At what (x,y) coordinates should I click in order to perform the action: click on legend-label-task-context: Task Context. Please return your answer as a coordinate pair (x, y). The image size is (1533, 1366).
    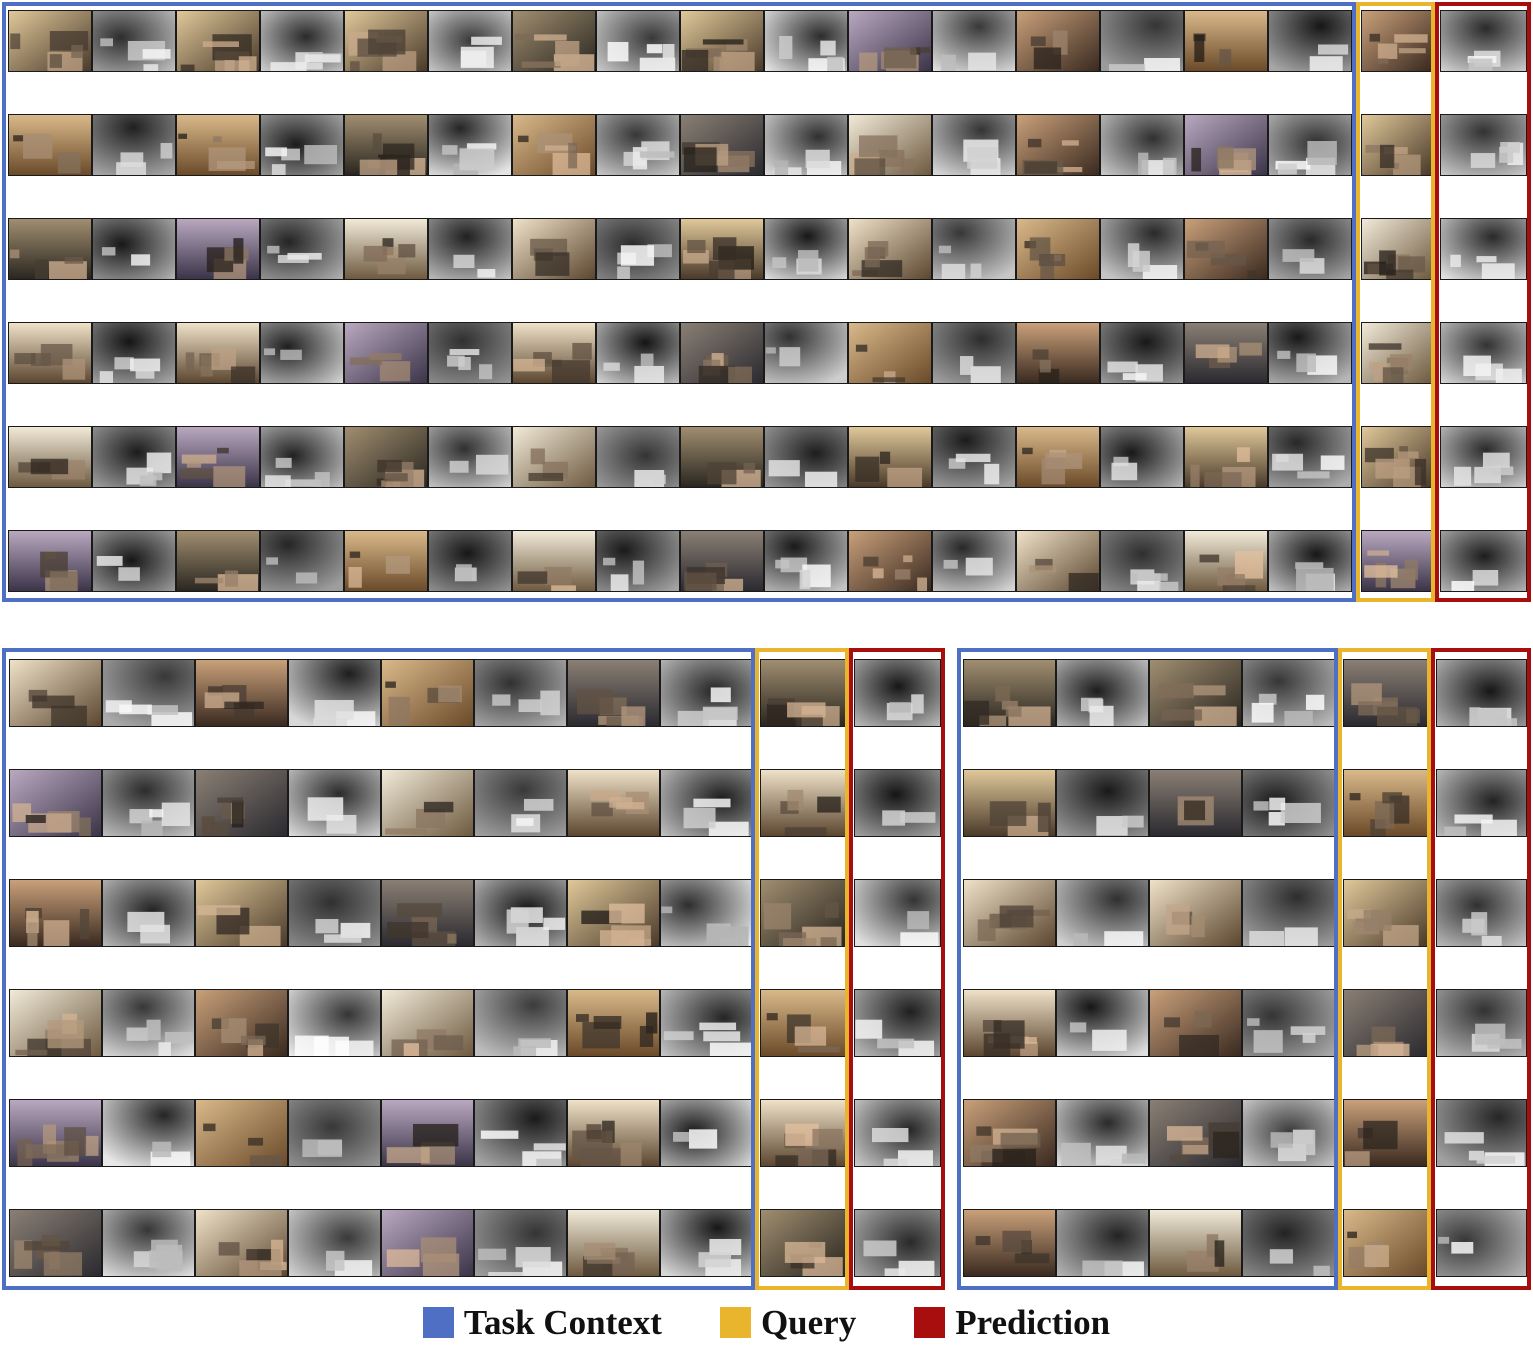
    Looking at the image, I should click on (562, 1322).